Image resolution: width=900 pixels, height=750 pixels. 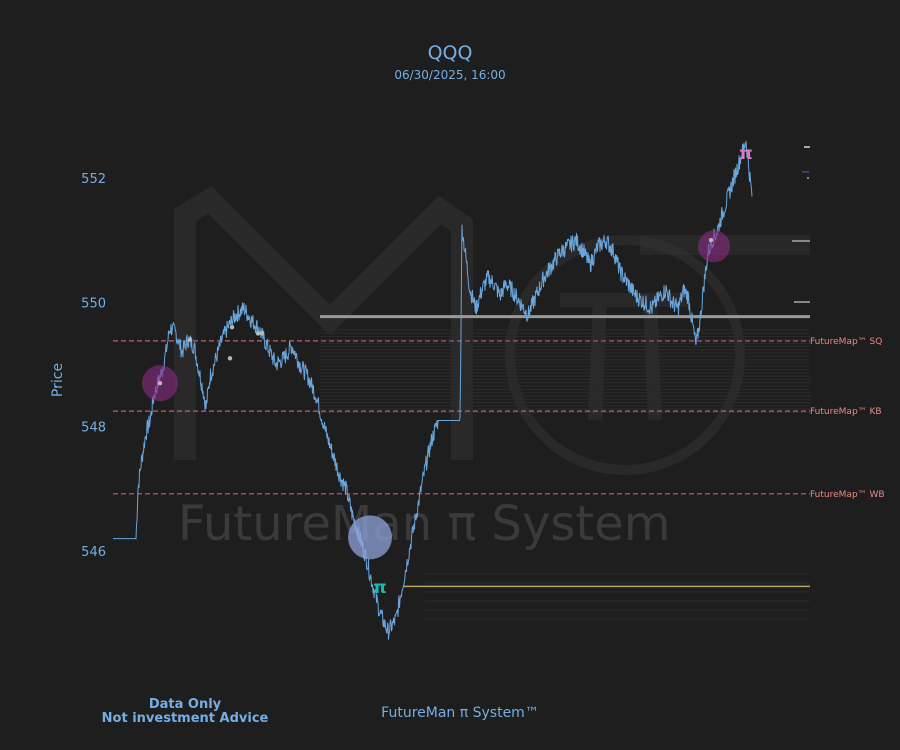 What do you see at coordinates (93, 303) in the screenshot?
I see `y-tick-label: 550` at bounding box center [93, 303].